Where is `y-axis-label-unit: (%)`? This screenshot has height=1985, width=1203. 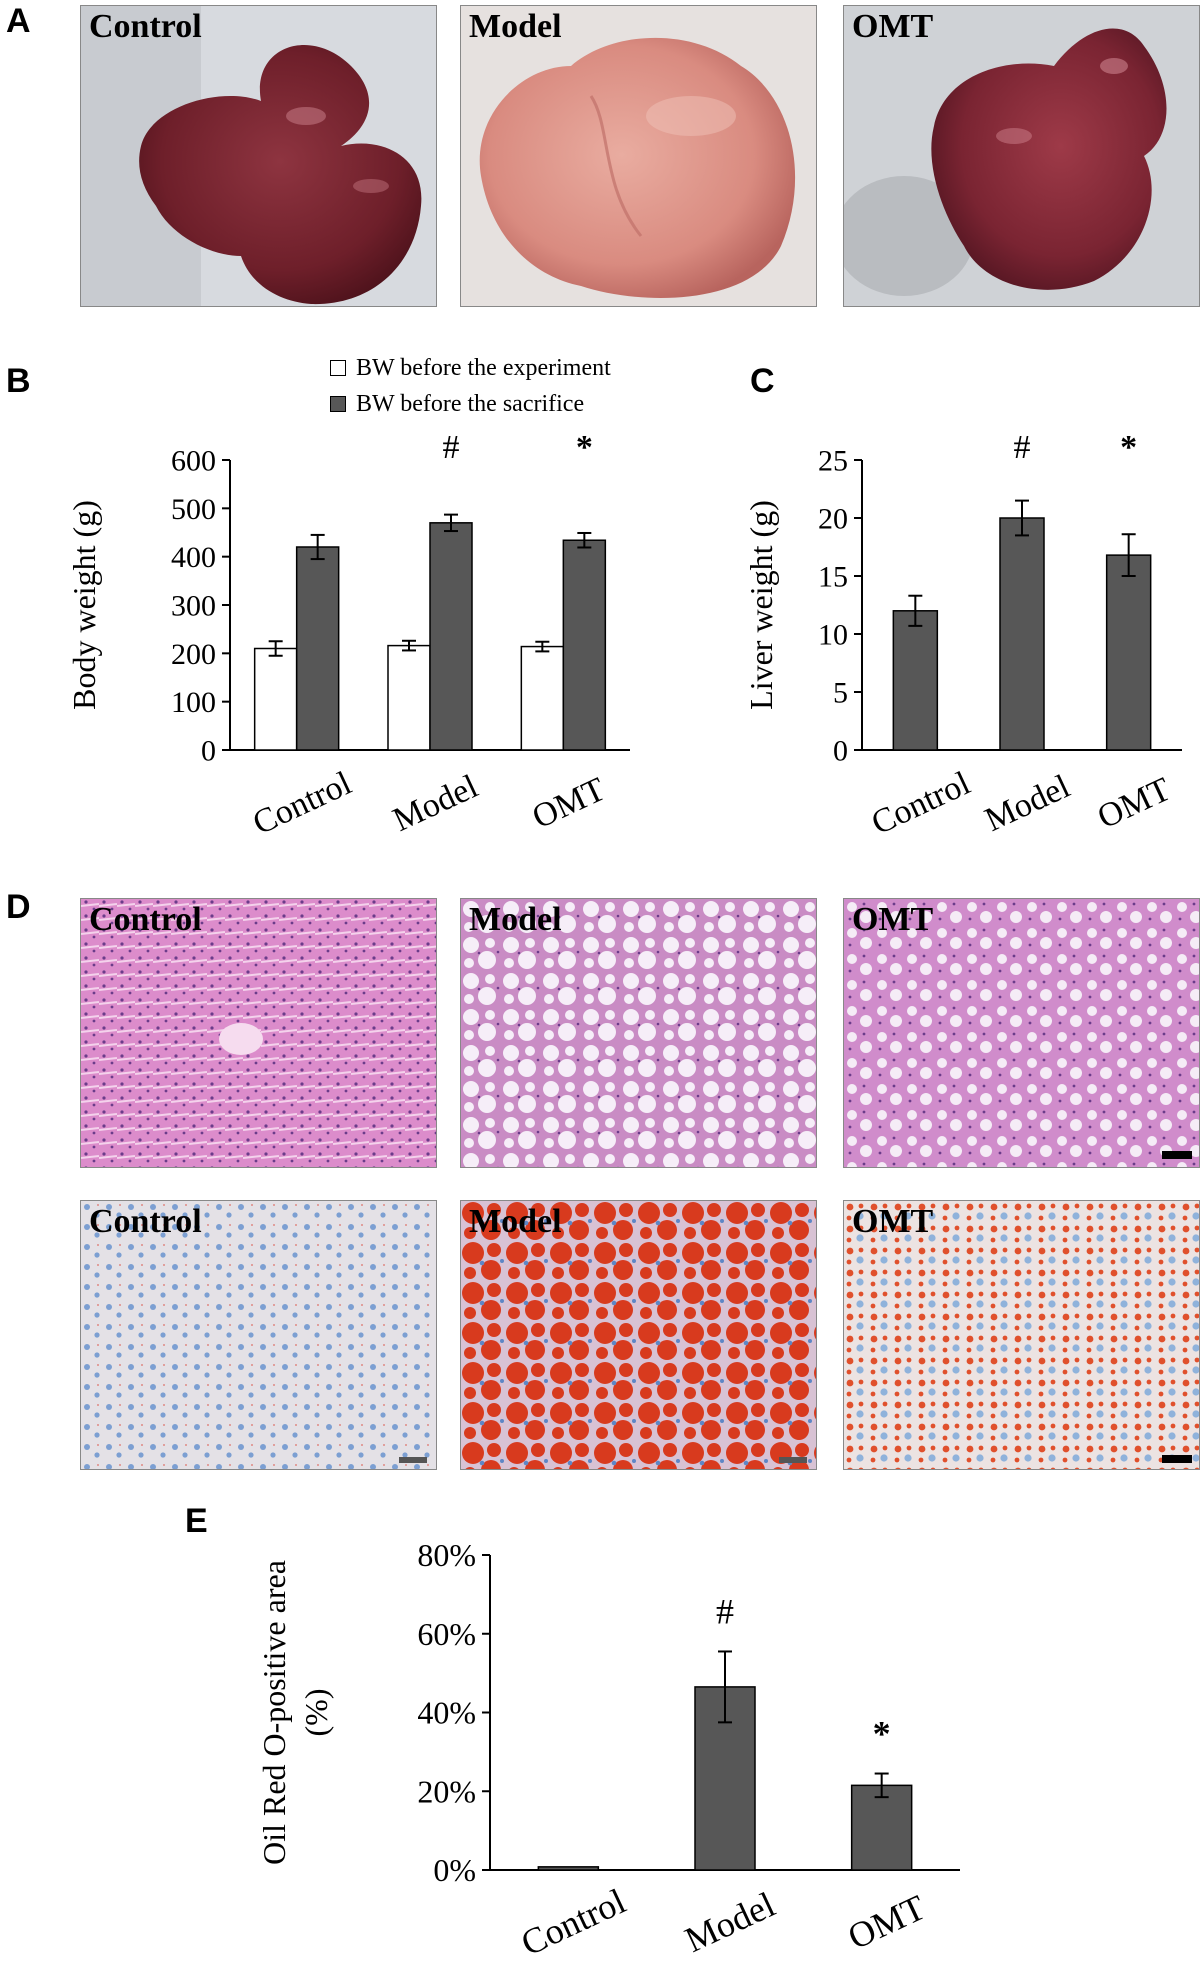
y-axis-label-unit: (%) is located at coordinates (316, 1713).